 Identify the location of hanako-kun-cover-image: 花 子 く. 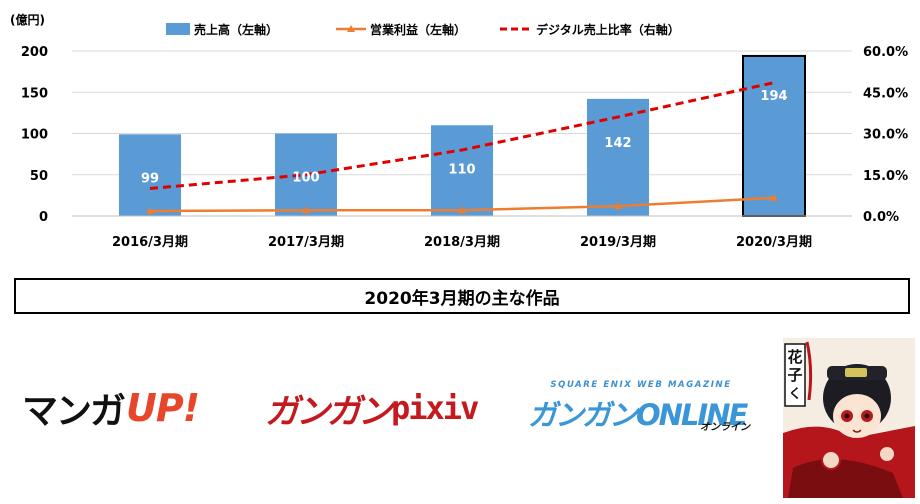
(849, 418).